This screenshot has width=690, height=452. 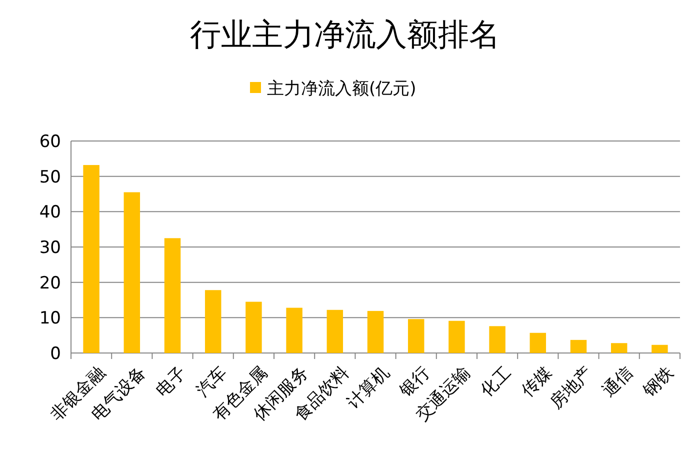 What do you see at coordinates (618, 382) in the screenshot?
I see `x-tick-label: 通信` at bounding box center [618, 382].